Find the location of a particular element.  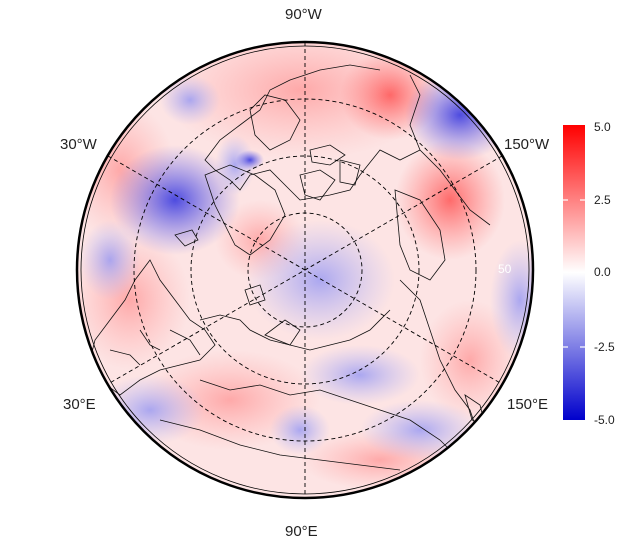

longitude-label-30w: 30°W is located at coordinates (78, 144).